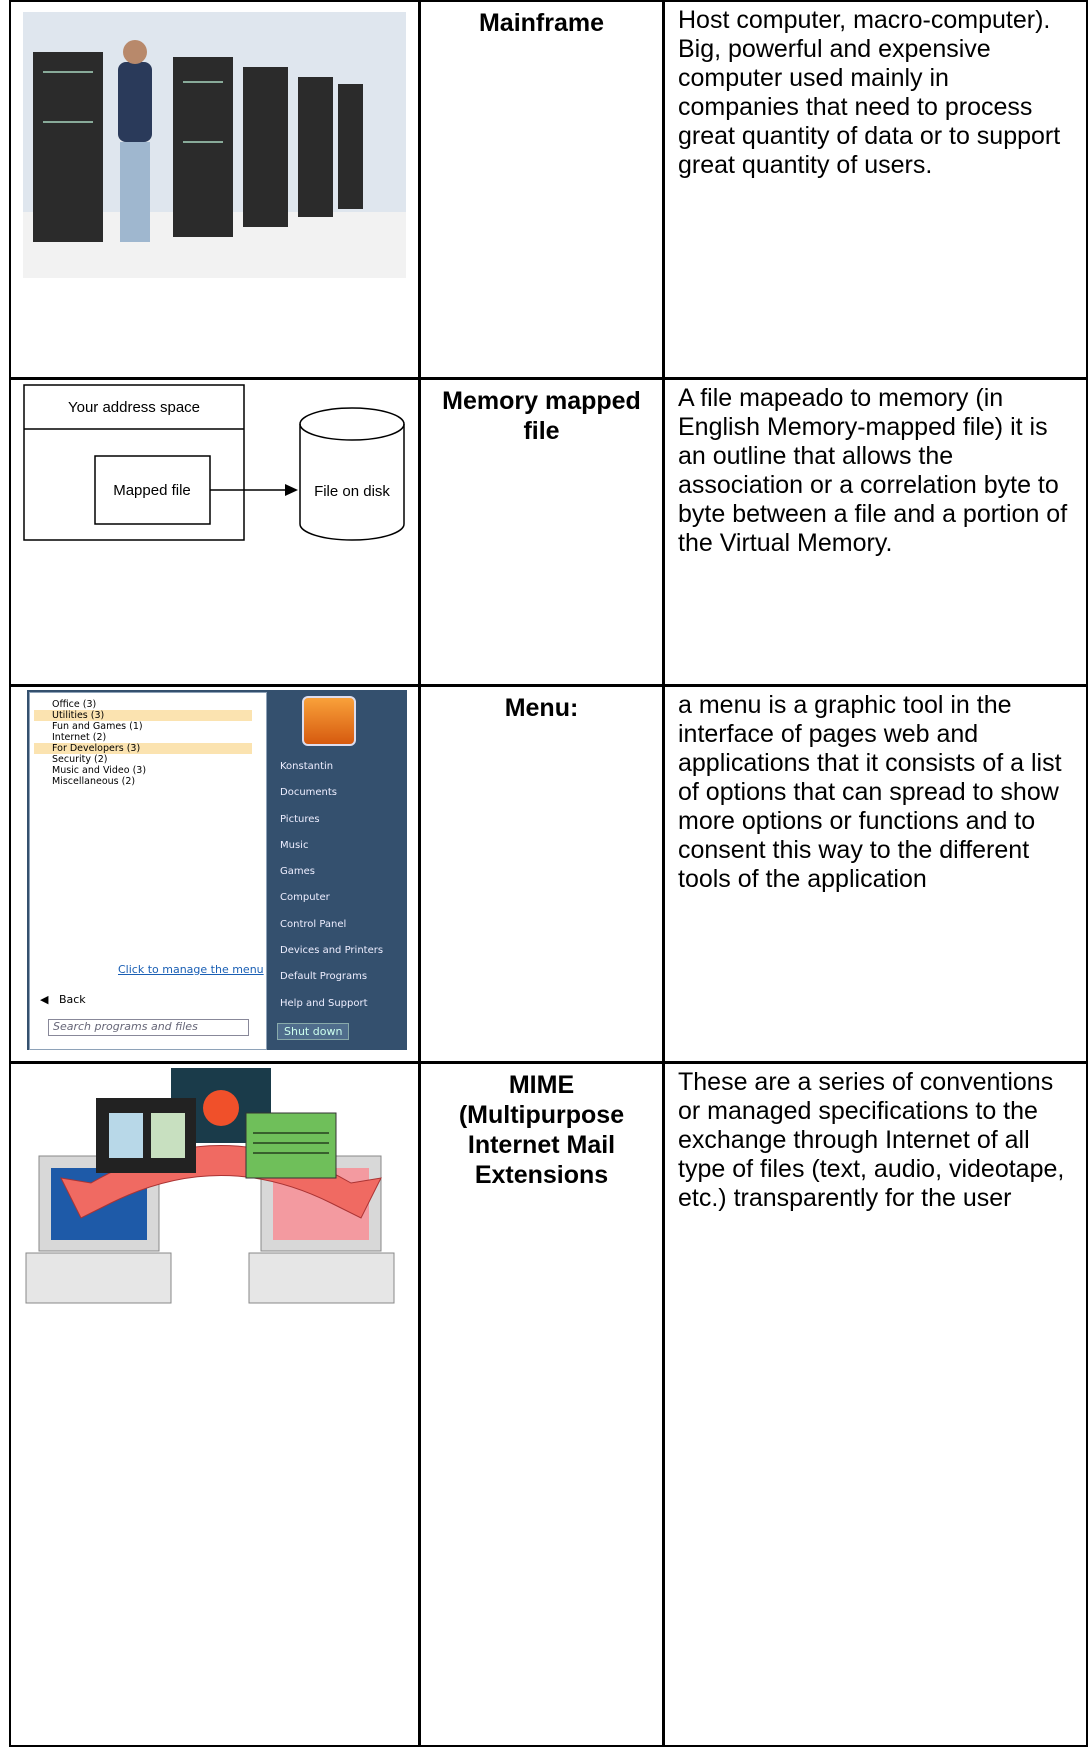 Image resolution: width=1088 pixels, height=1747 pixels. What do you see at coordinates (80, 759) in the screenshot?
I see `menu-item: Security (2)` at bounding box center [80, 759].